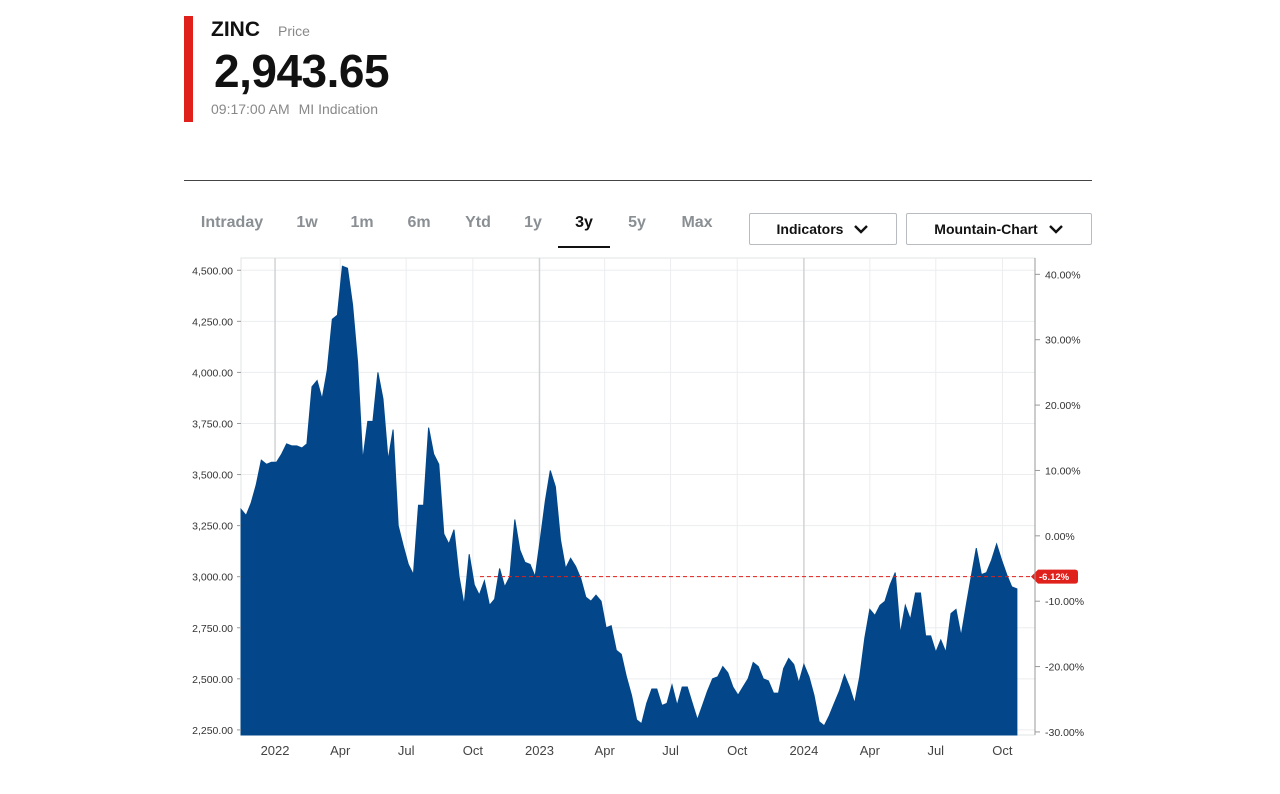 This screenshot has width=1280, height=794. Describe the element at coordinates (1063, 275) in the screenshot. I see `y2-tick-label: 40.00%` at that location.